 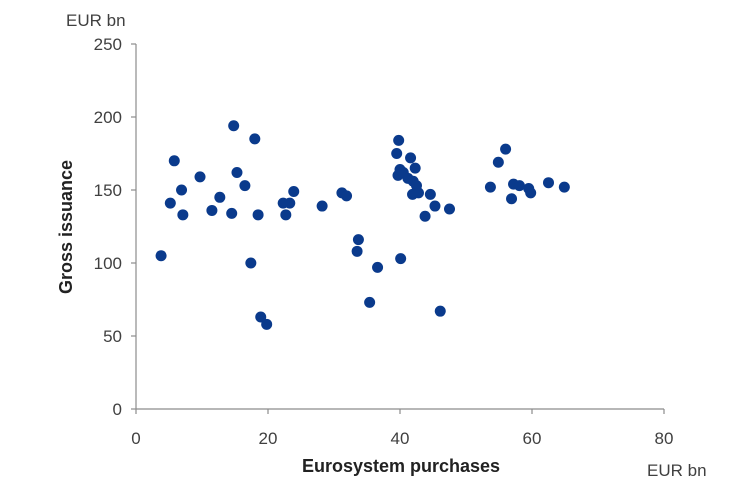 What do you see at coordinates (532, 438) in the screenshot?
I see `x-tick-label: 60` at bounding box center [532, 438].